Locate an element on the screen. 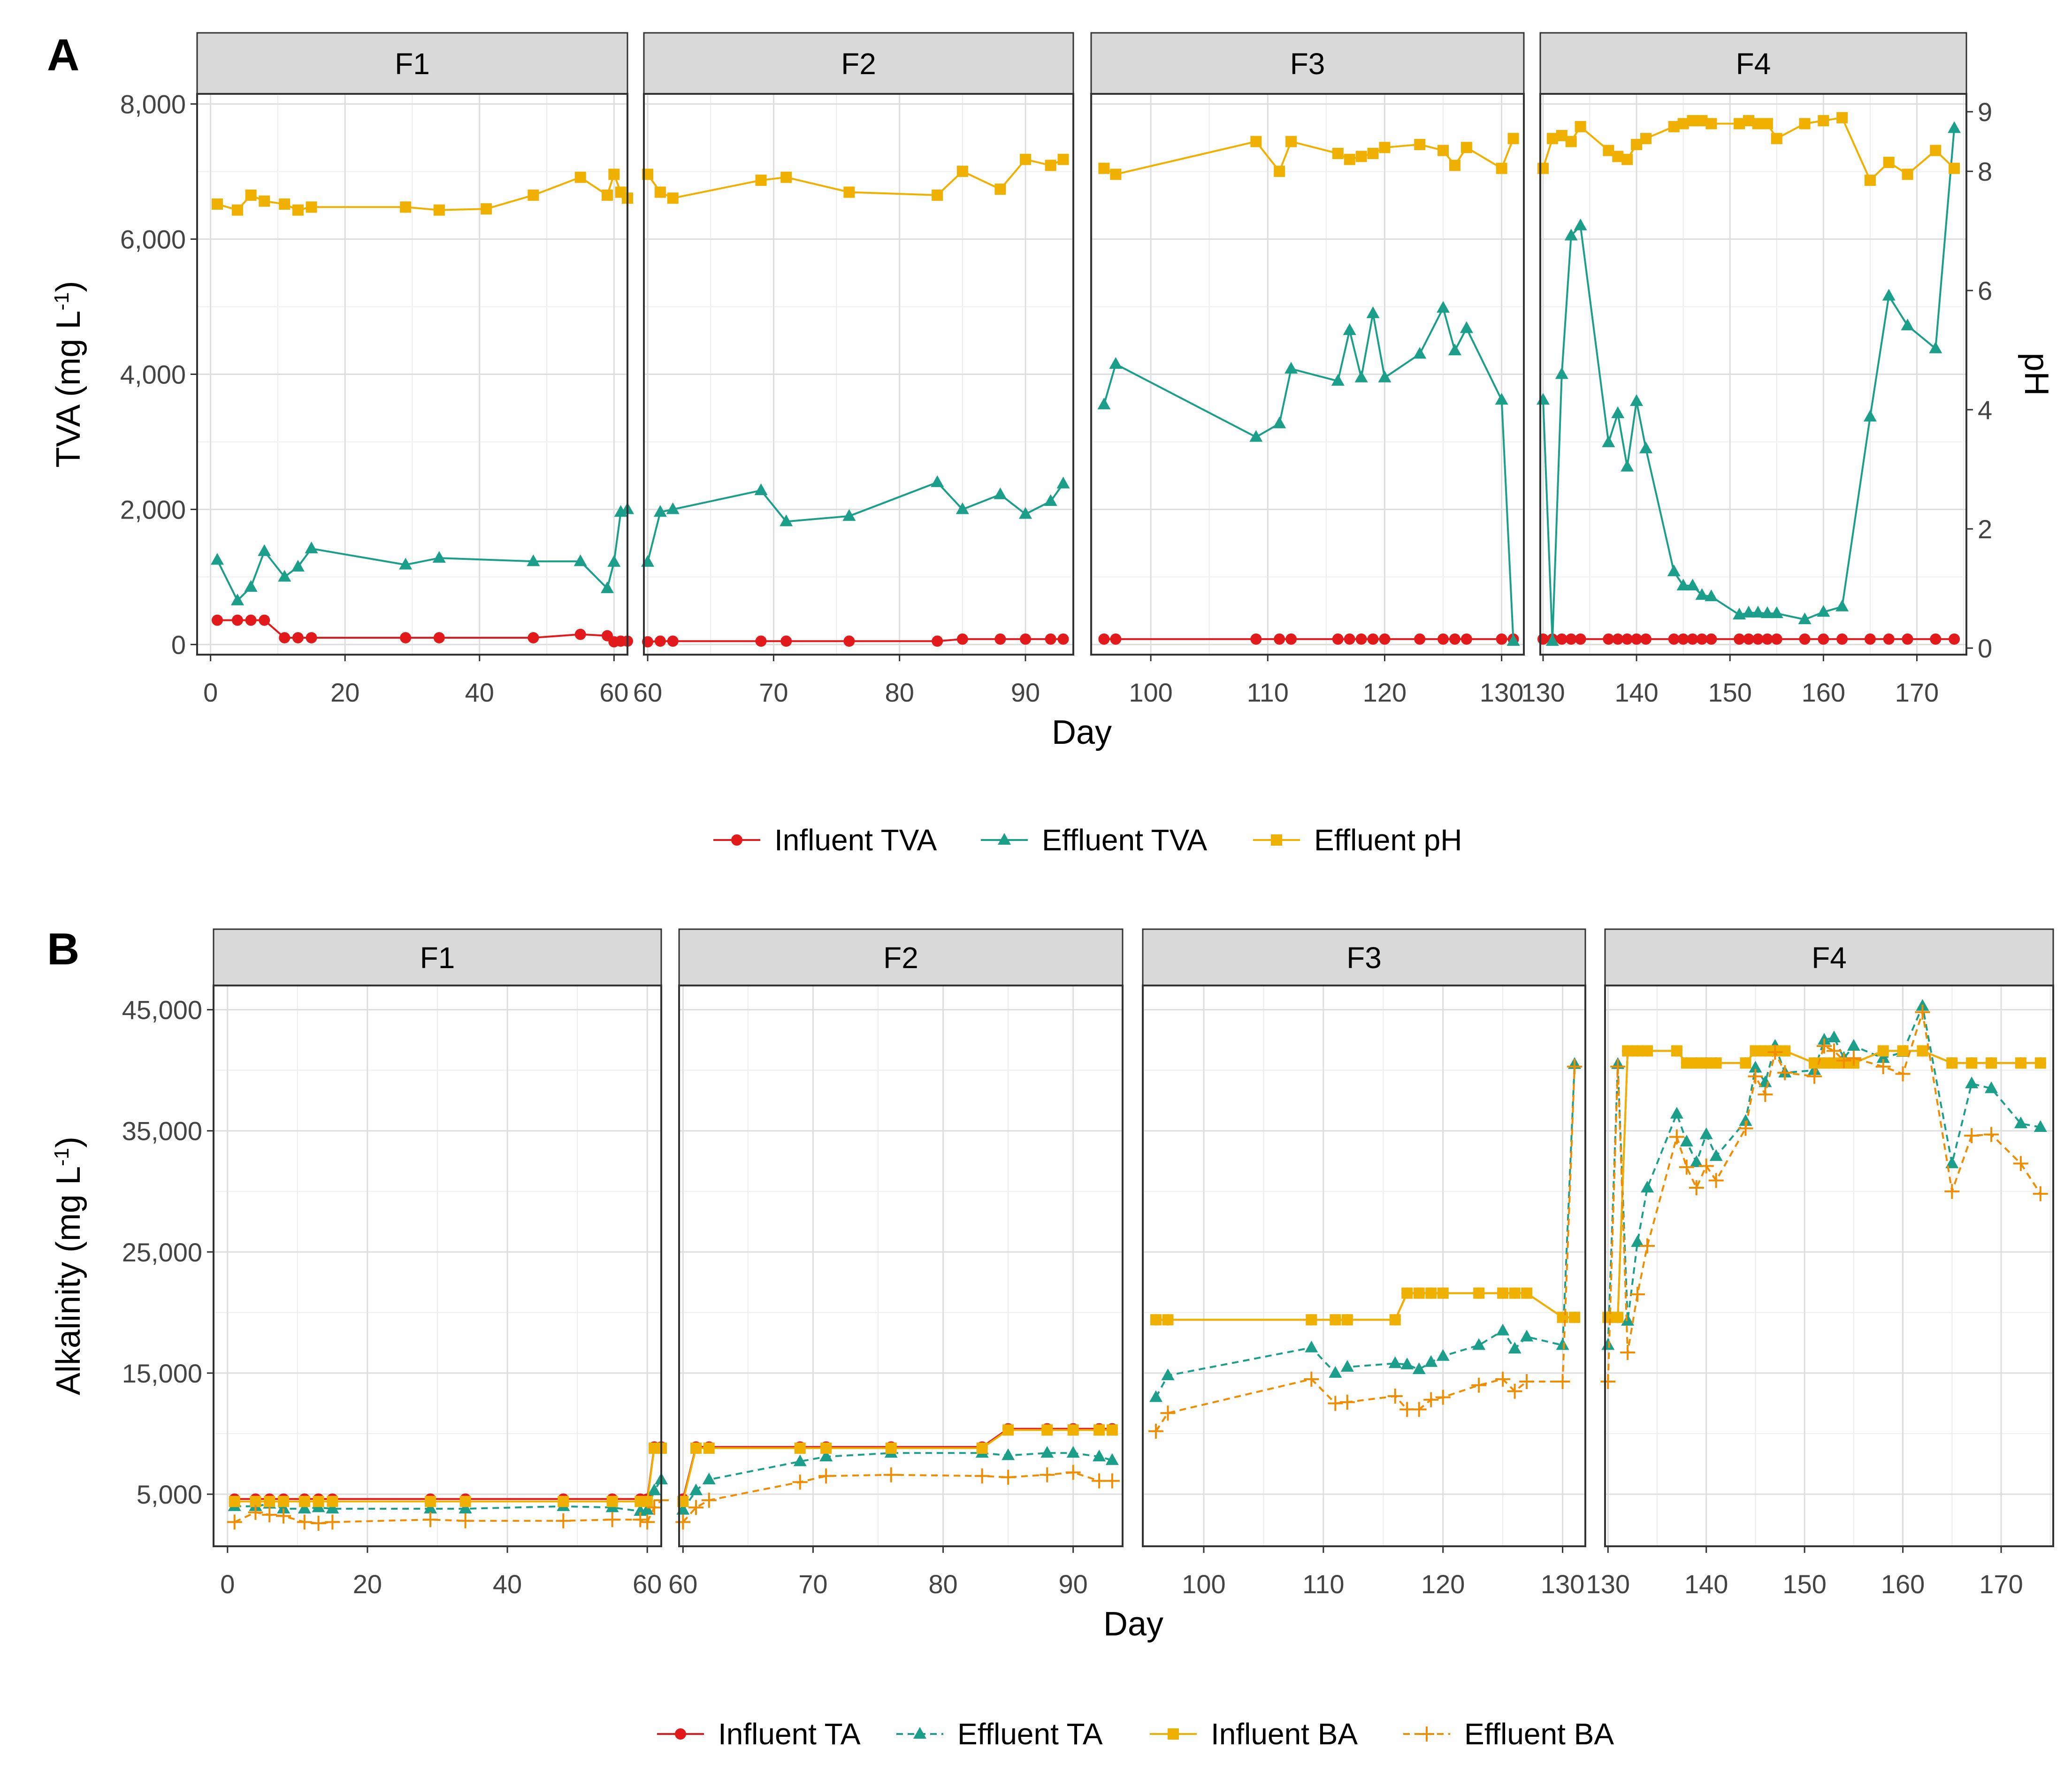 Image resolution: width=2072 pixels, height=1772 pixels. series-effluent-ph is located at coordinates (855, 178).